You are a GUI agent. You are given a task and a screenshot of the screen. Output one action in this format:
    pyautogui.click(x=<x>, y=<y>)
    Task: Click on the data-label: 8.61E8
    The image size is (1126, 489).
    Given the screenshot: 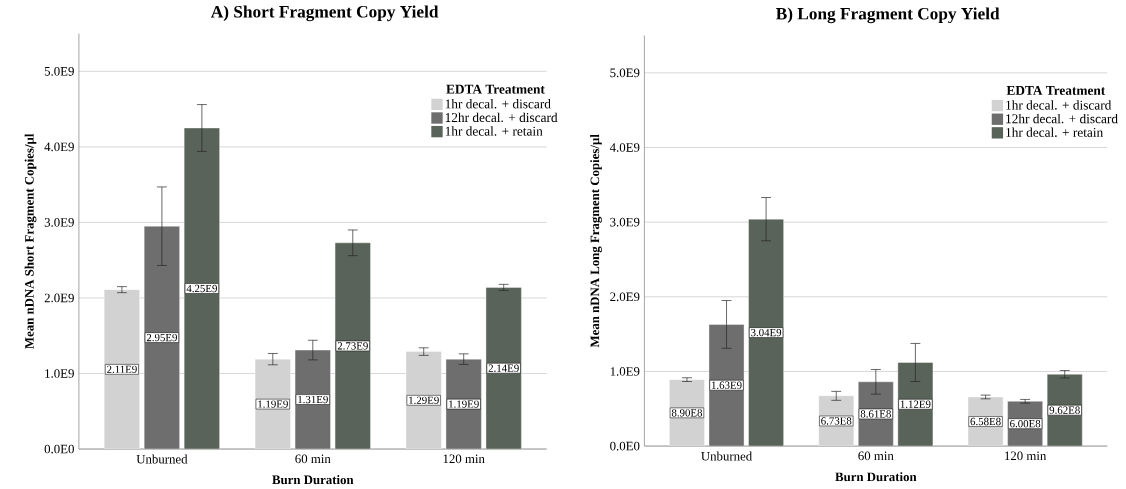 What is the action you would take?
    pyautogui.click(x=875, y=414)
    